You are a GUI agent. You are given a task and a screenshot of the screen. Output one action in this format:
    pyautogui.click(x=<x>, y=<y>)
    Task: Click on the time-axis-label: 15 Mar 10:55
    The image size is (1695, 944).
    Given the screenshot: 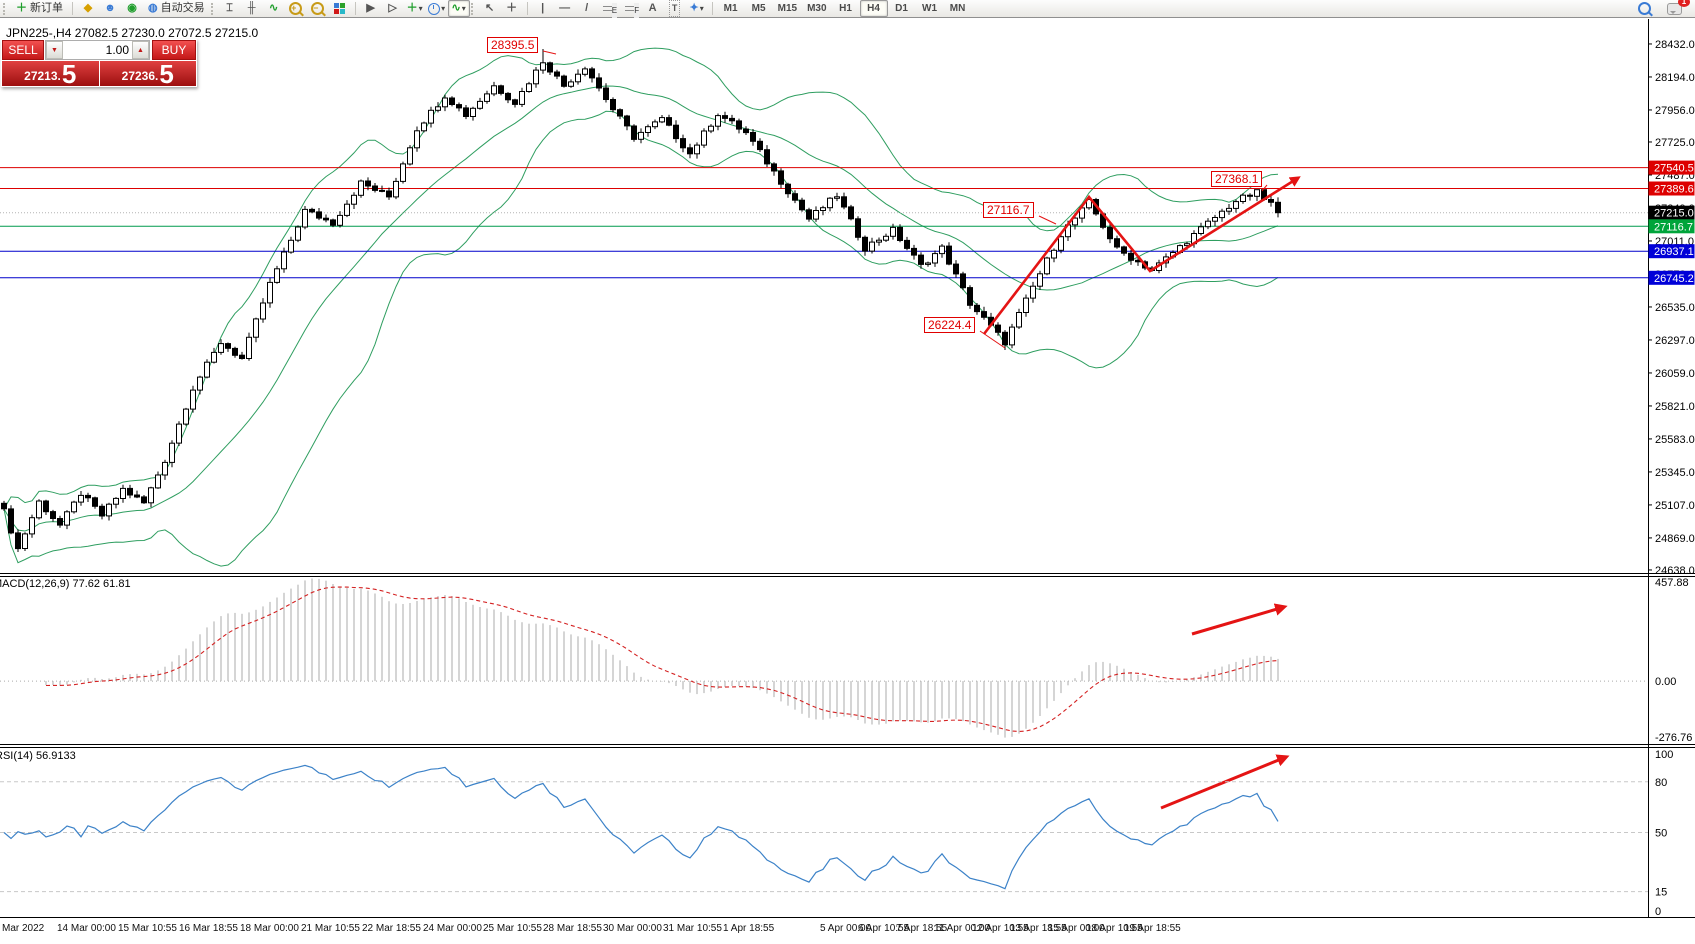 What is the action you would take?
    pyautogui.click(x=147, y=928)
    